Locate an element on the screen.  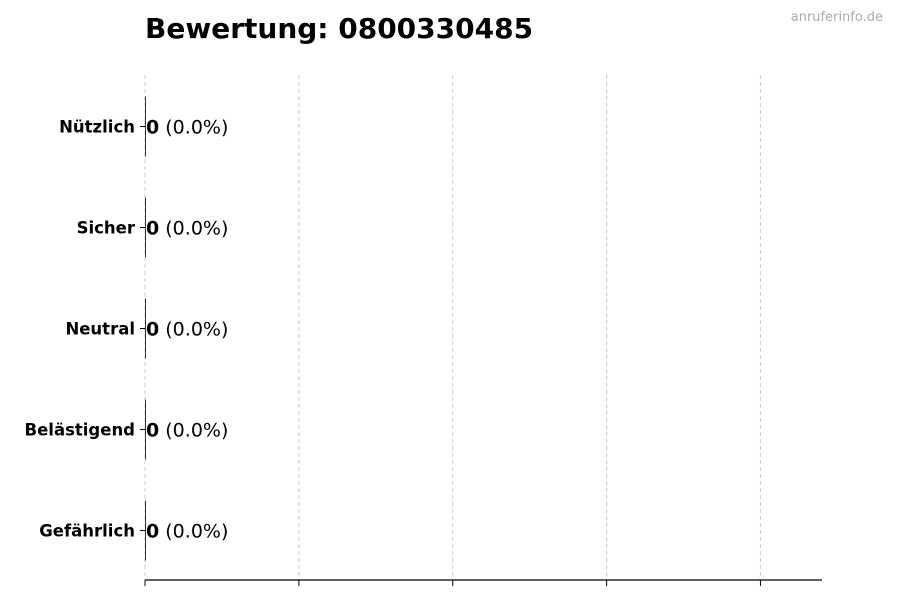
y-tick-label: Sicher is located at coordinates (106, 228).